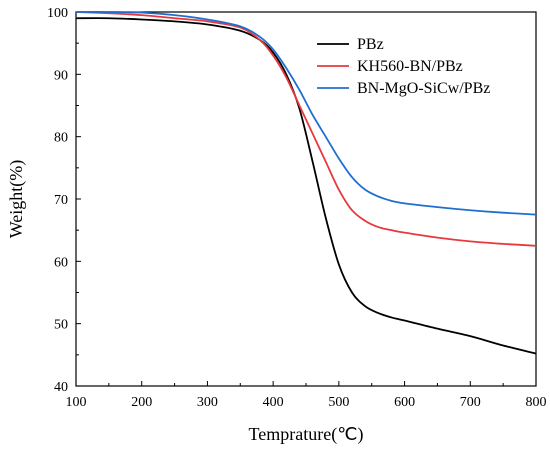  Describe the element at coordinates (61, 138) in the screenshot. I see `y-tick-label: 80` at that location.